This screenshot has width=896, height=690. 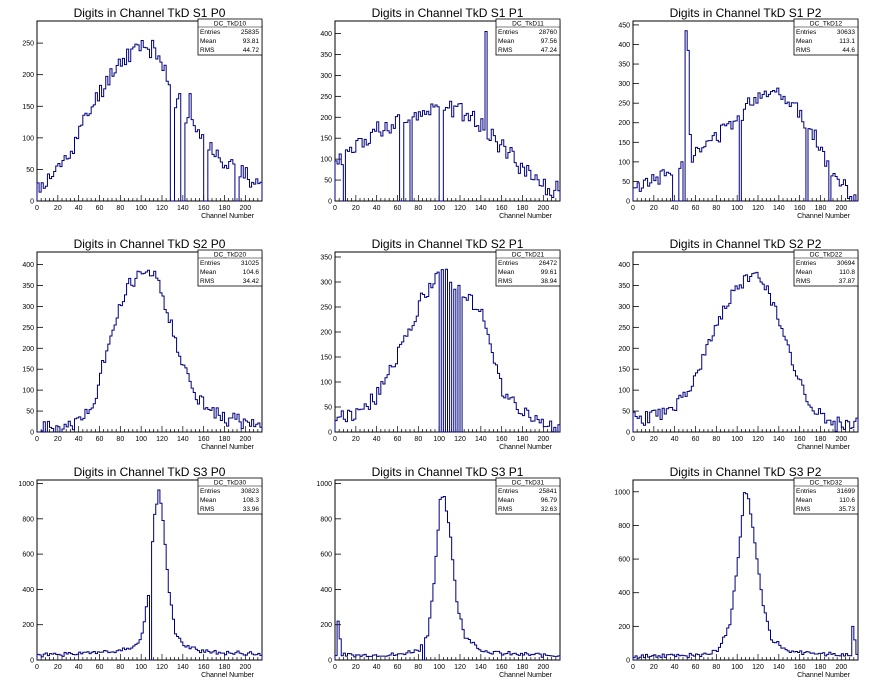 I want to click on chart-title: Digits in Channel TkD S3 P0, so click(x=150, y=472).